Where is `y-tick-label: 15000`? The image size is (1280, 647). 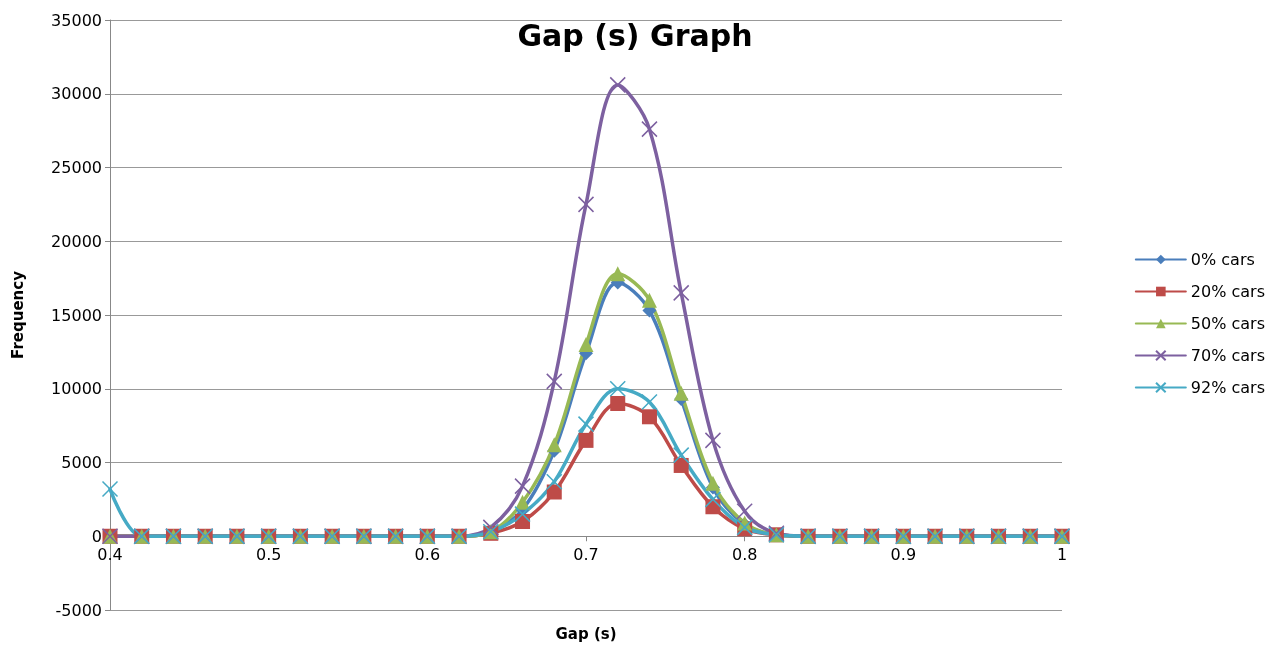
y-tick-label: 15000 is located at coordinates (76, 315).